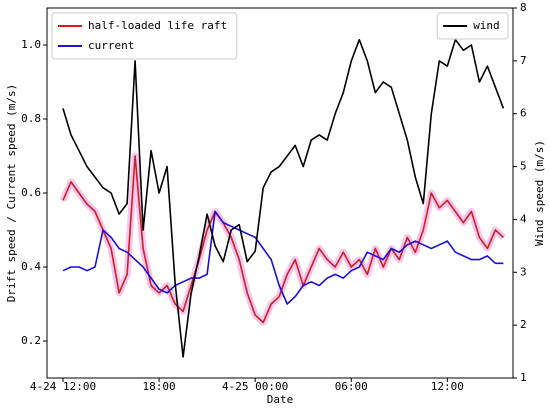  I want to click on y2-tick-label: 1, so click(523, 377).